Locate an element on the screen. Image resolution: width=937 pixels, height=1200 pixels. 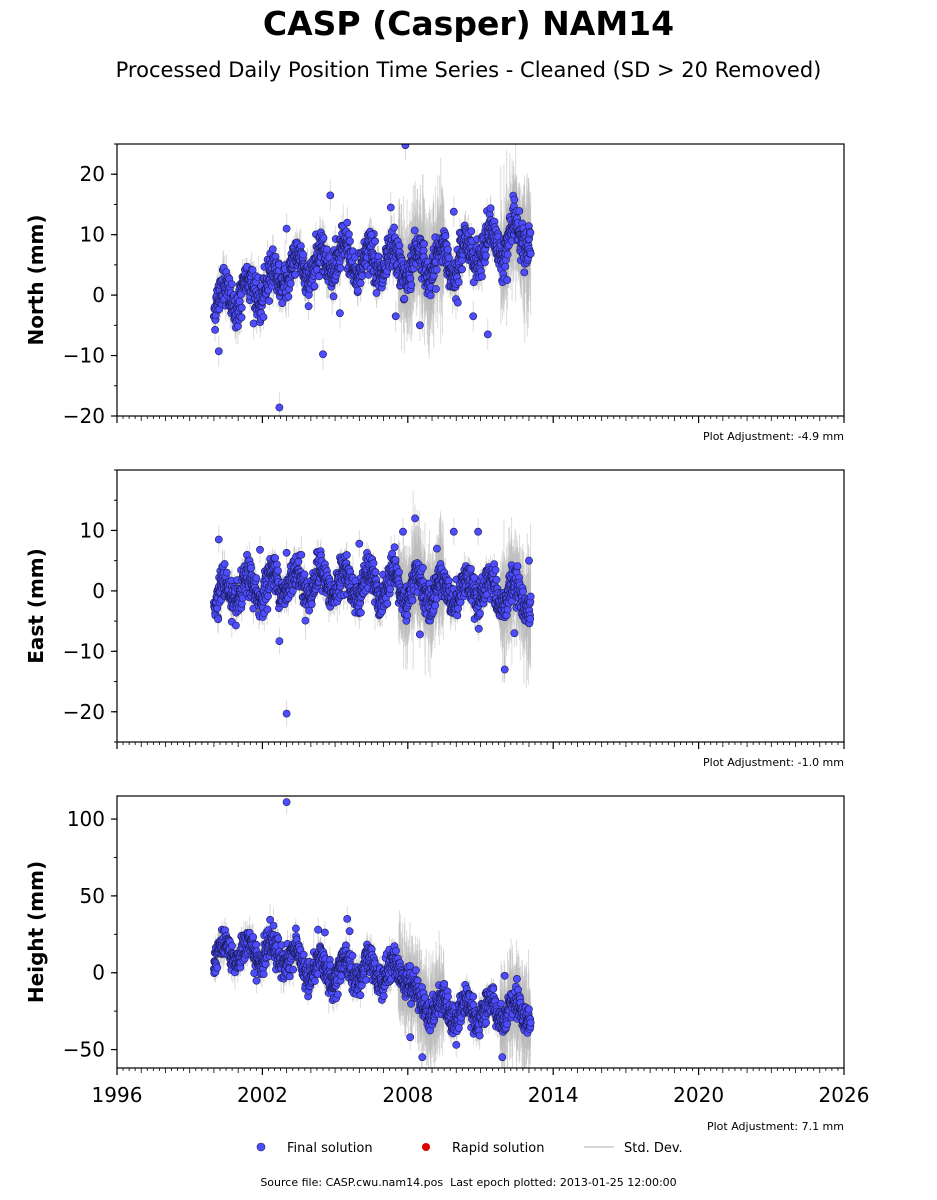
y-tick-label: 10 is located at coordinates (92, 235).